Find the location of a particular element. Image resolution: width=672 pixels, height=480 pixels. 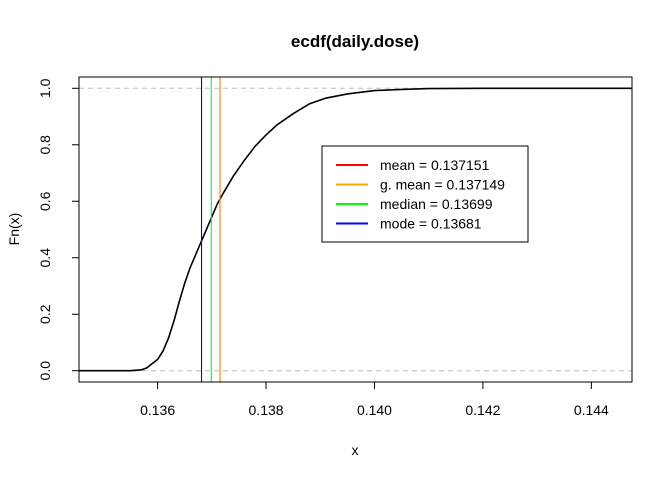

y-tick-label: 1.0 is located at coordinates (45, 88).